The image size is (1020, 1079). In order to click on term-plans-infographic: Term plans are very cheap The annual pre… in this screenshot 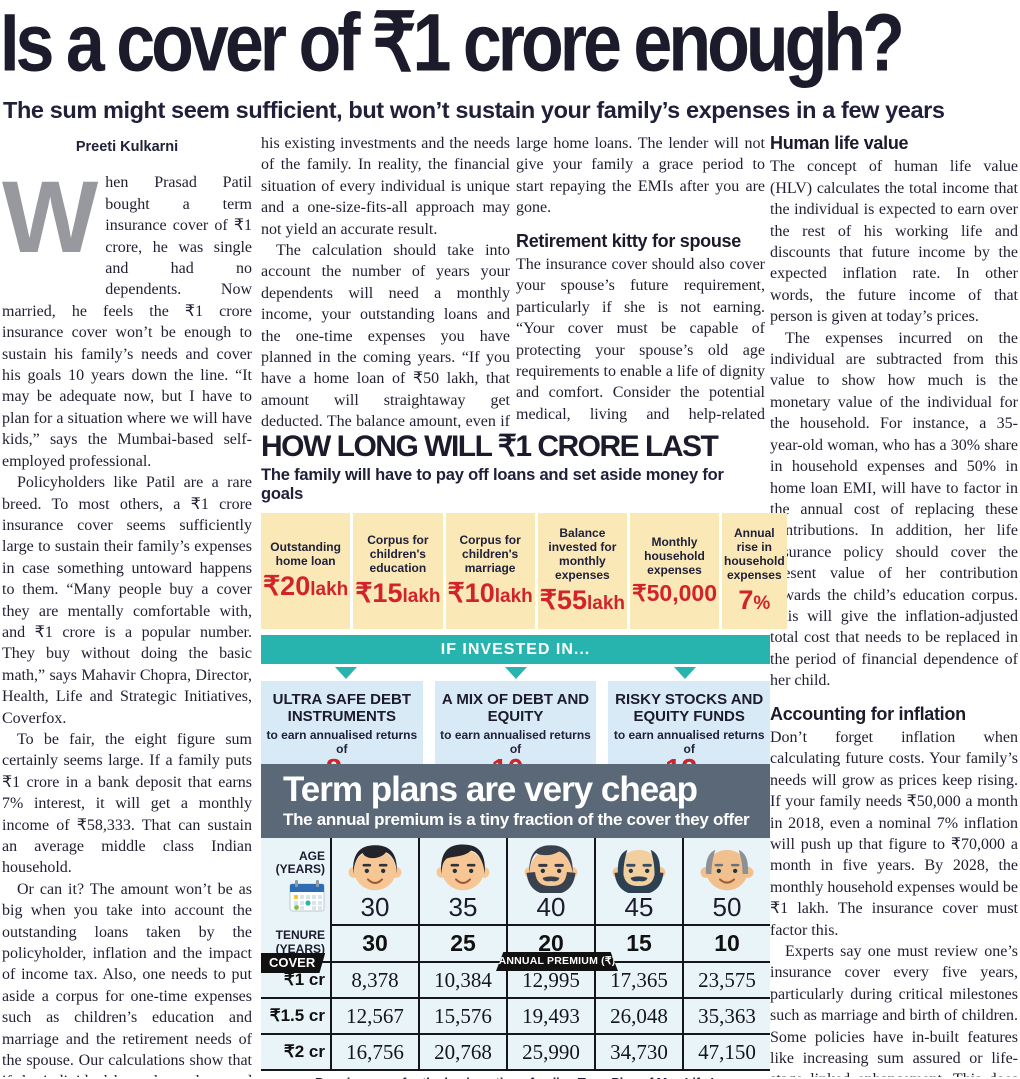, I will do `click(515, 921)`.